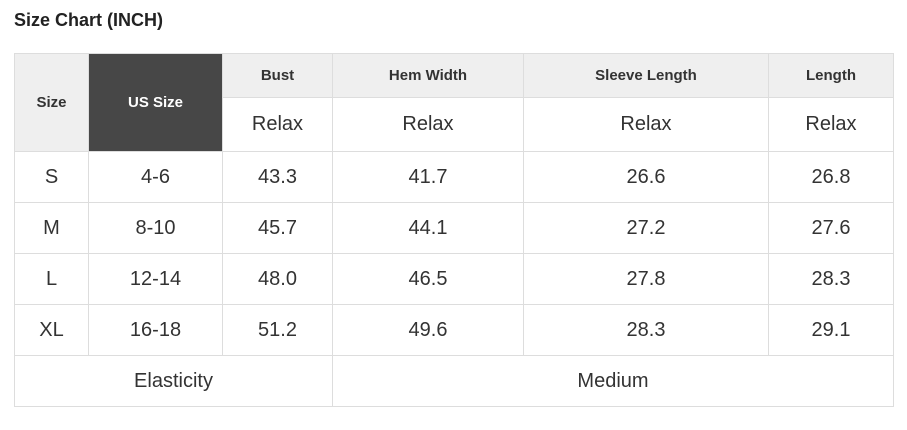  Describe the element at coordinates (646, 228) in the screenshot. I see `sleeve-length-cell: 27.2` at that location.